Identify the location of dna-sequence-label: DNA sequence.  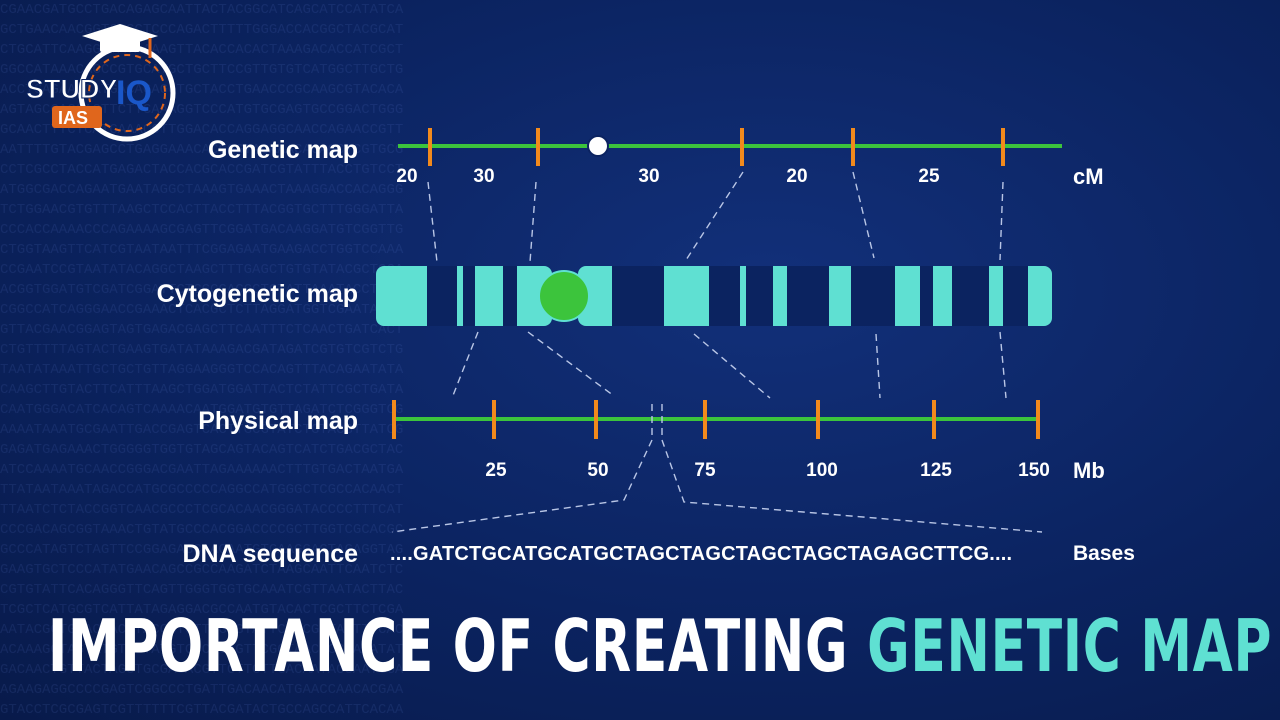
(270, 554).